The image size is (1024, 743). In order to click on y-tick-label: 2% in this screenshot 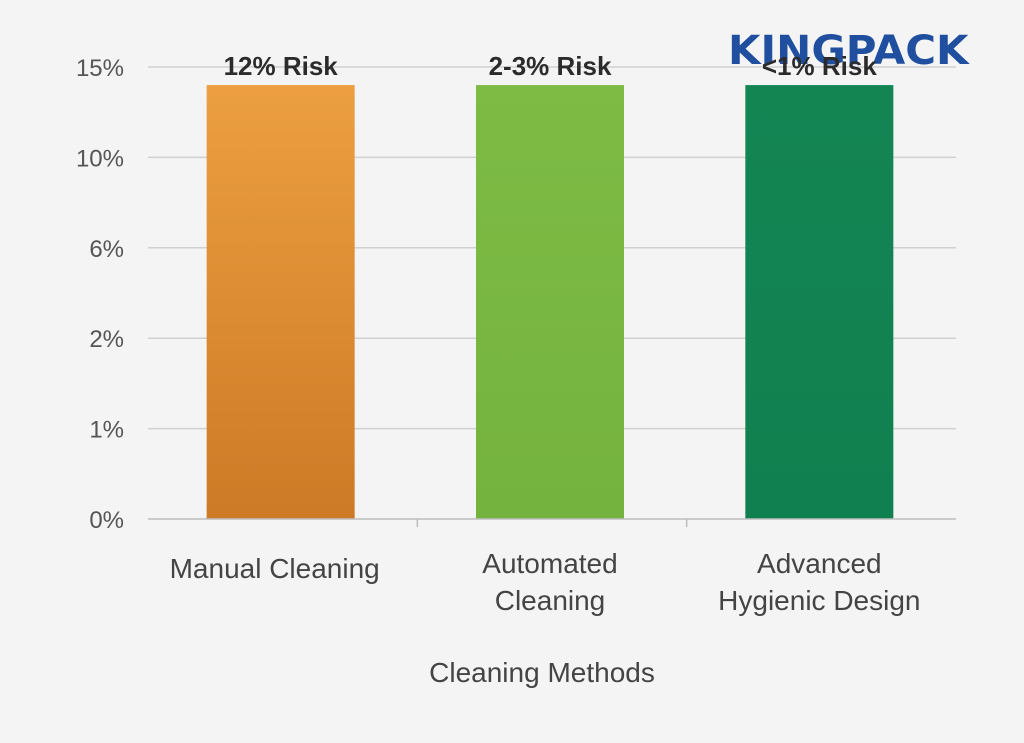, I will do `click(106, 339)`.